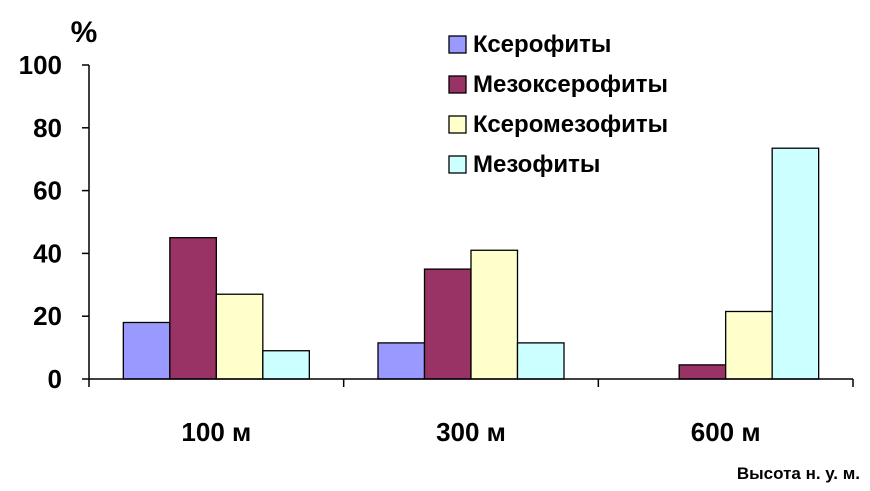 This screenshot has width=870, height=491. What do you see at coordinates (47, 253) in the screenshot?
I see `y-tick-label: 40` at bounding box center [47, 253].